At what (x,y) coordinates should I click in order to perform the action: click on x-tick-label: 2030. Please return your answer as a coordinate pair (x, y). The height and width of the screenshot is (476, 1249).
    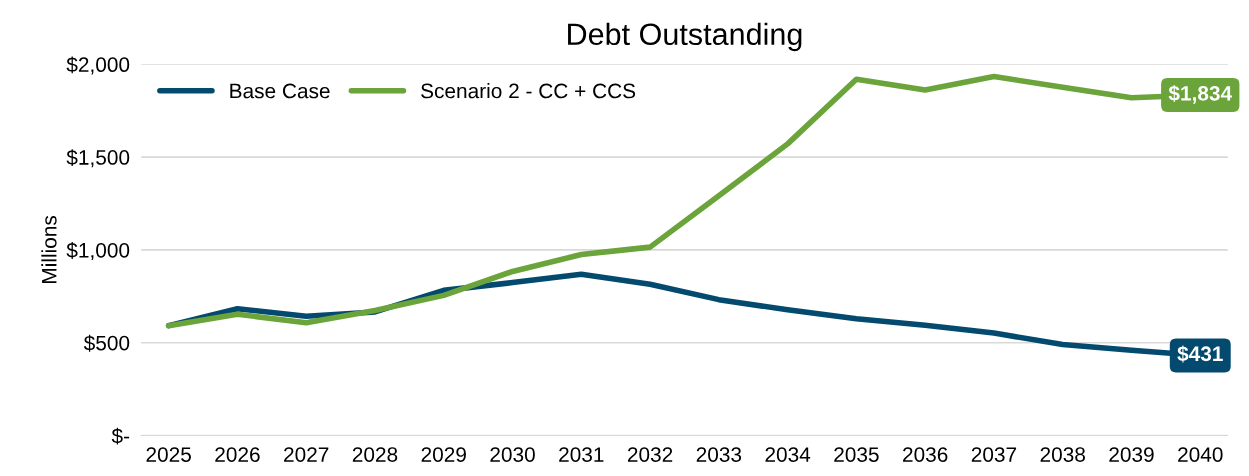
    Looking at the image, I should click on (512, 454).